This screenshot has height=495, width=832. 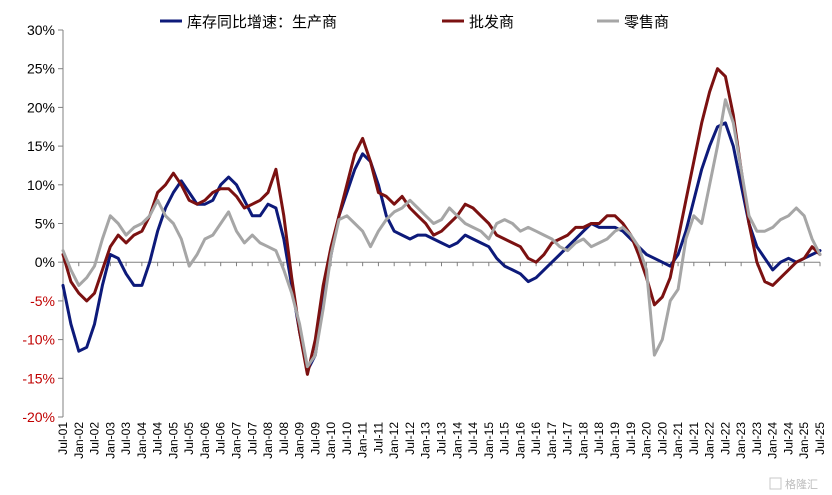 I want to click on x-tick-label: Jul-11, so click(x=378, y=438).